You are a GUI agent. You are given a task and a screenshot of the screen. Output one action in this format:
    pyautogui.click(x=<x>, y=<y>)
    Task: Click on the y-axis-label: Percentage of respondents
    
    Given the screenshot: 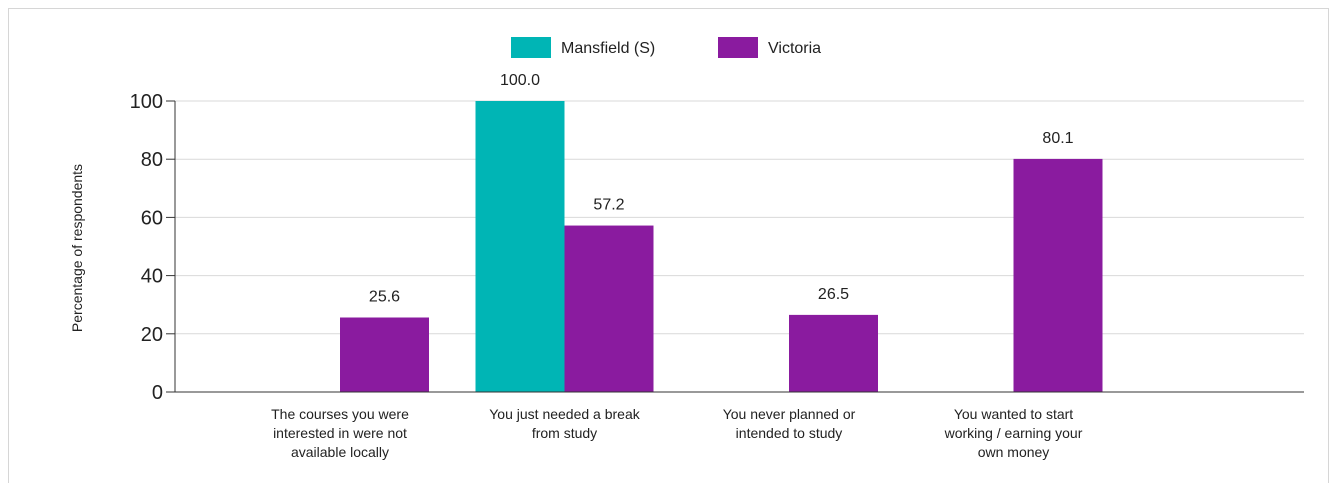 What is the action you would take?
    pyautogui.click(x=77, y=248)
    